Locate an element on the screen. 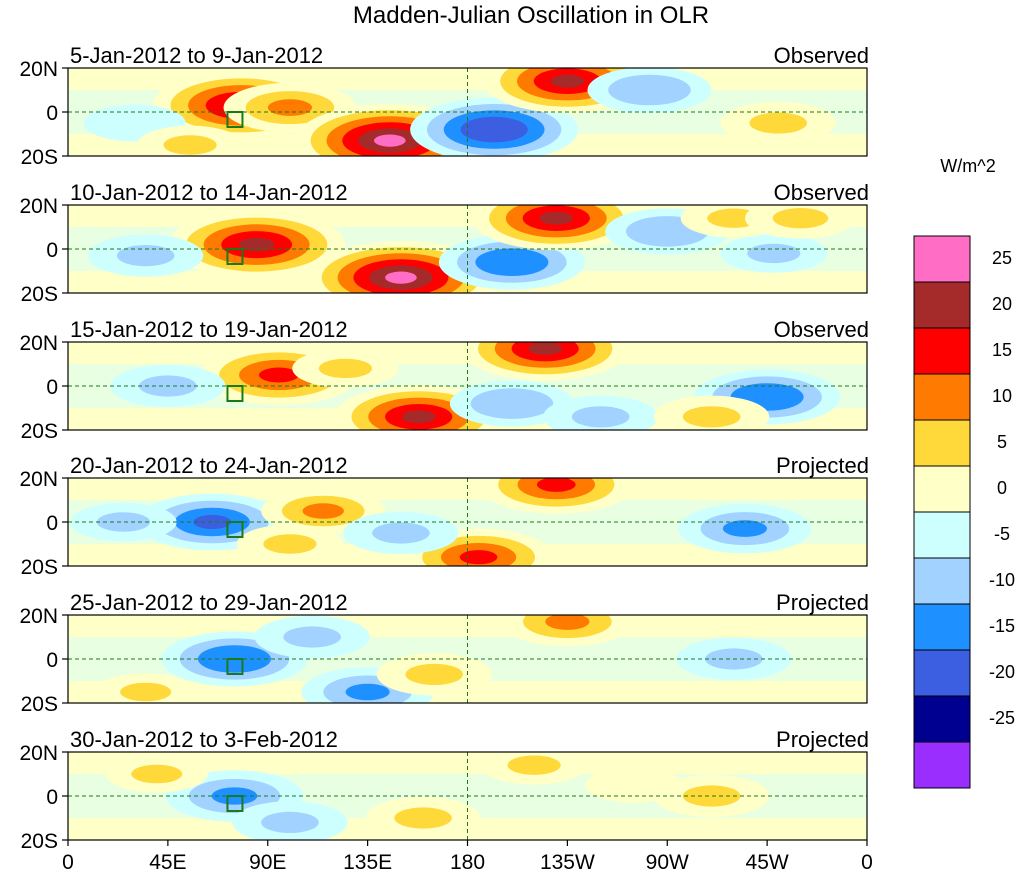  panel-period: 10-Jan-2012 to 14-Jan-2012 is located at coordinates (209, 192).